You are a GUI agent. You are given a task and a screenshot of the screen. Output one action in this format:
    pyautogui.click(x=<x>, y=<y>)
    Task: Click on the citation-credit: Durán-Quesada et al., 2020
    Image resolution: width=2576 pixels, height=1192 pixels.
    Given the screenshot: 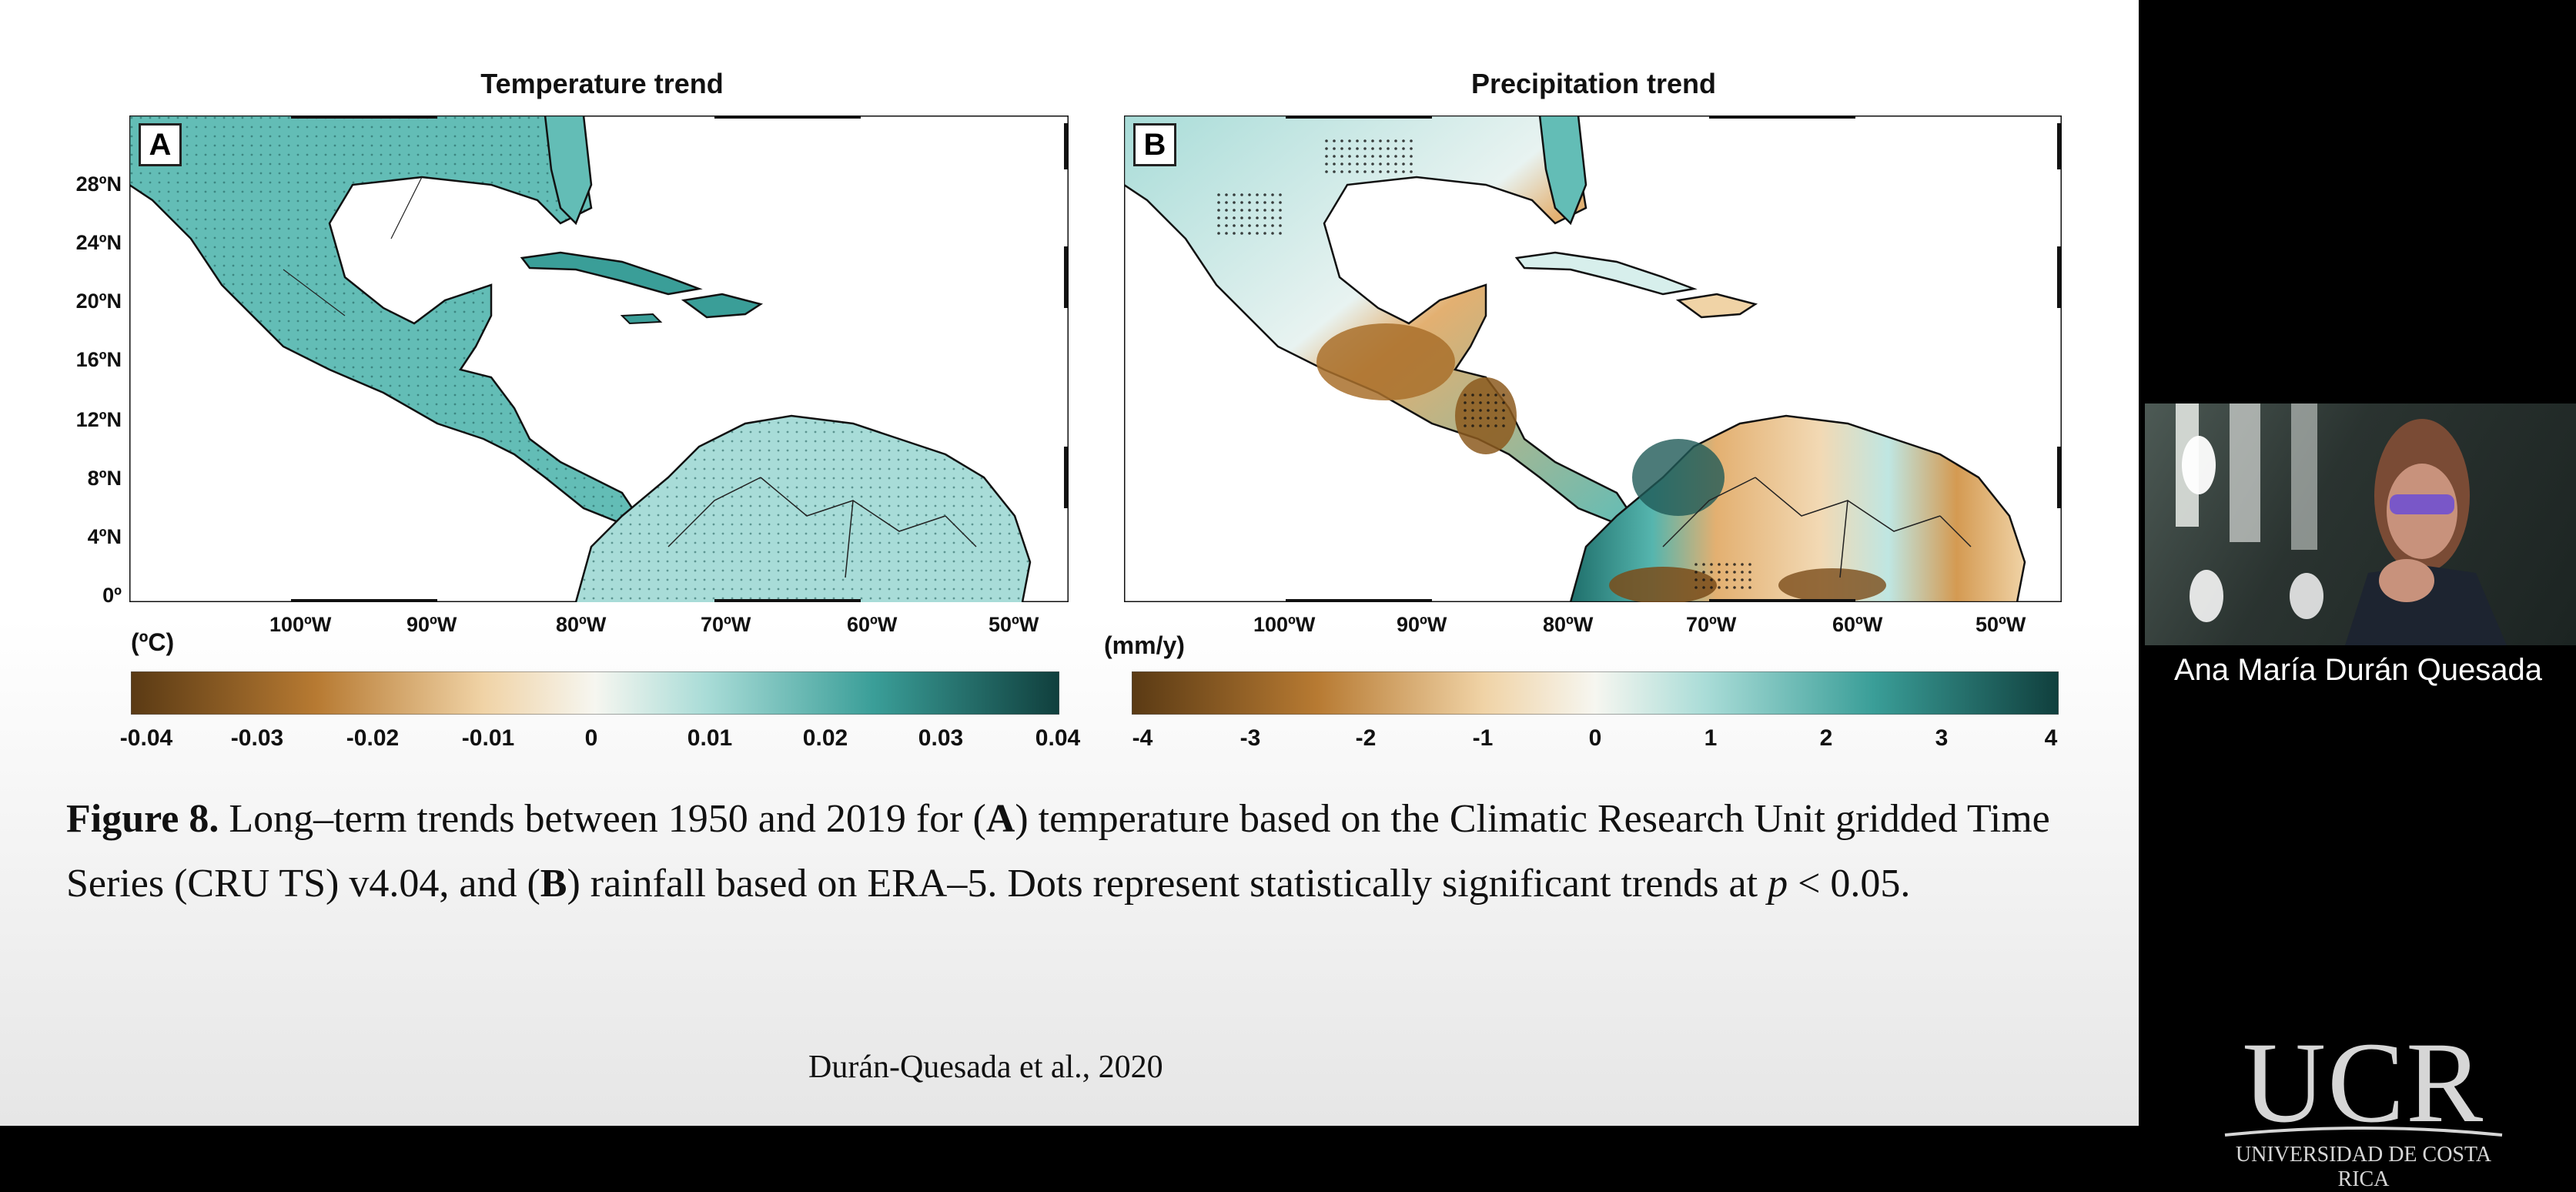 What is the action you would take?
    pyautogui.click(x=986, y=1067)
    